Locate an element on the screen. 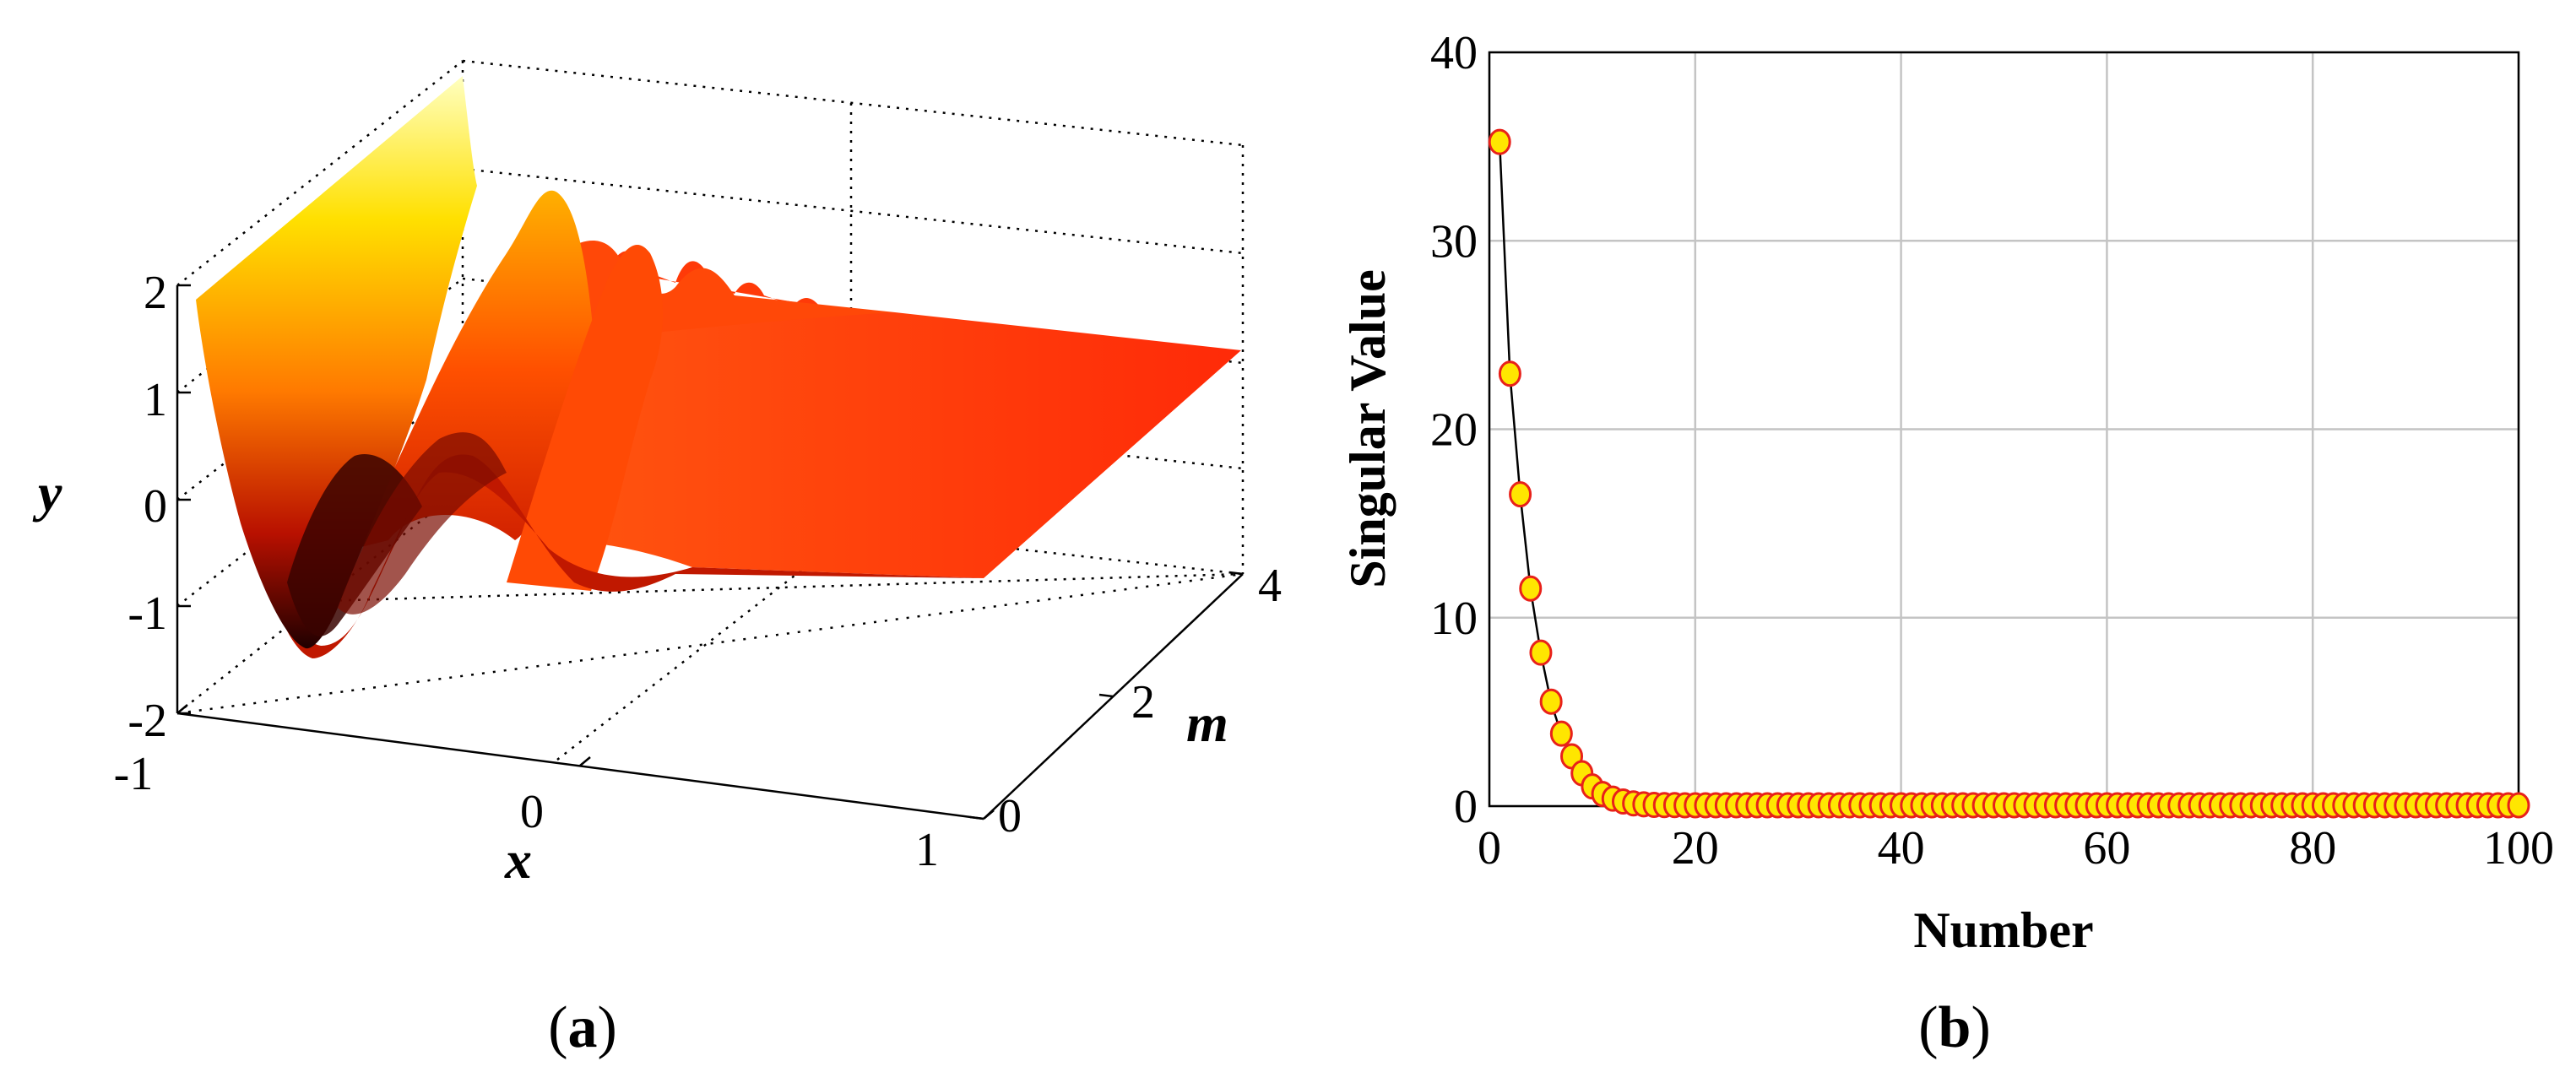 This screenshot has height=1083, width=2576. m-tick-label: 2 is located at coordinates (1143, 702).